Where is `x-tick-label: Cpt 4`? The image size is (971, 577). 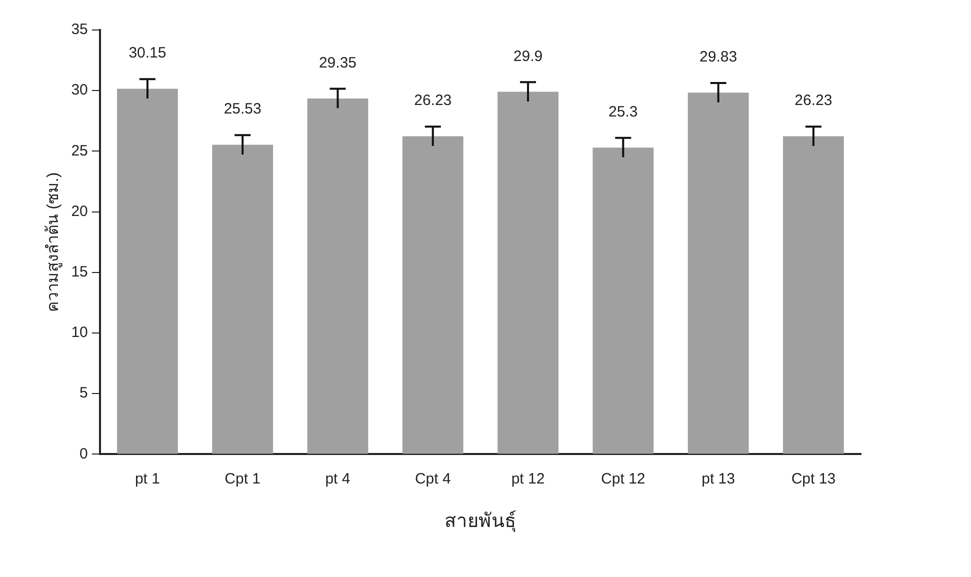 x-tick-label: Cpt 4 is located at coordinates (432, 479).